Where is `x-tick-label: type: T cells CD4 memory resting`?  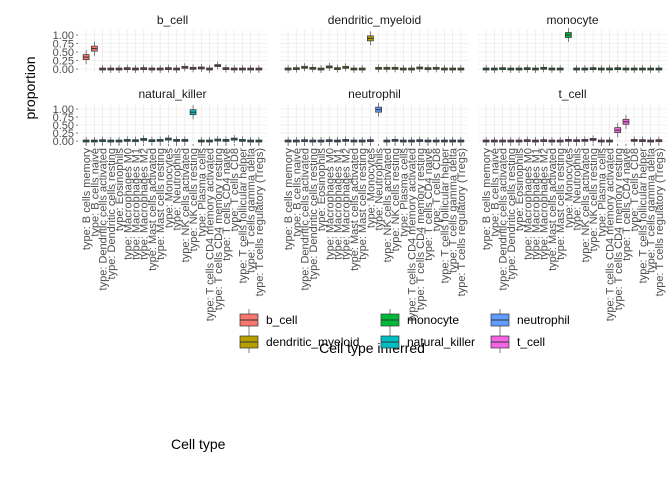 x-tick-label: type: T cells CD4 memory resting is located at coordinates (219, 229).